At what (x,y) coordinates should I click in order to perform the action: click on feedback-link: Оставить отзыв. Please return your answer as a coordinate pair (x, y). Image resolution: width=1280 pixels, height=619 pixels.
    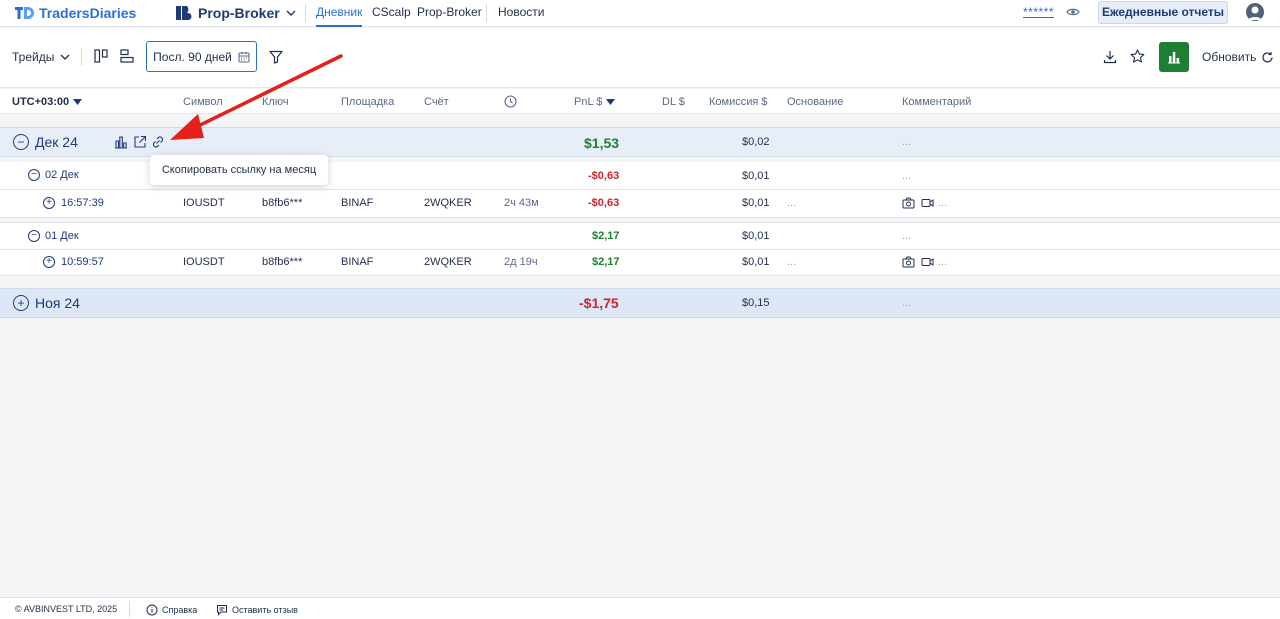
    Looking at the image, I should click on (257, 610).